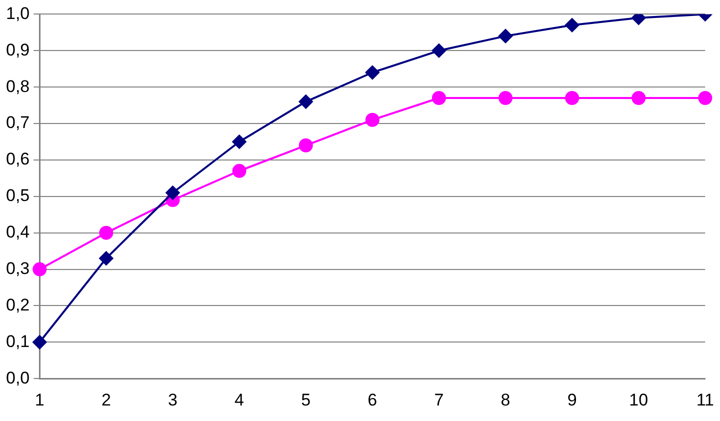  I want to click on y-tick-label: 0,8, so click(18, 86).